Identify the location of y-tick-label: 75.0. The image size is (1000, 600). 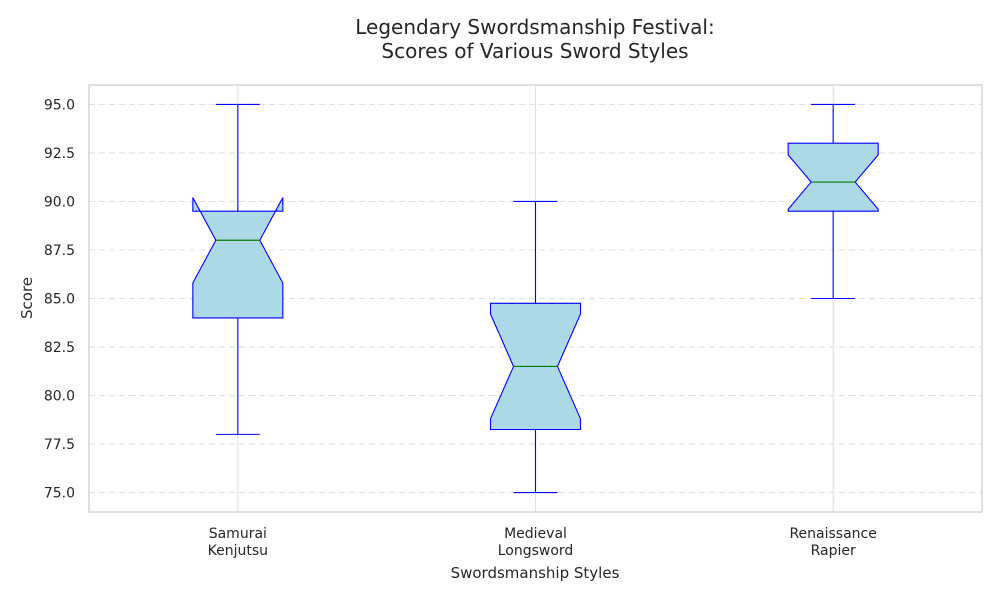
(59, 494).